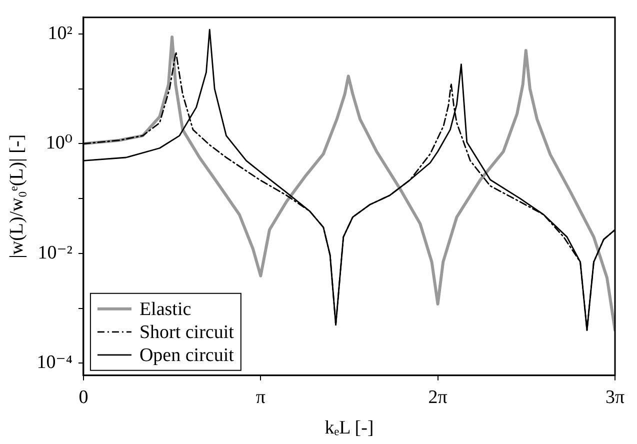 The width and height of the screenshot is (637, 444). I want to click on y-tick-label: 10⁻², so click(55, 253).